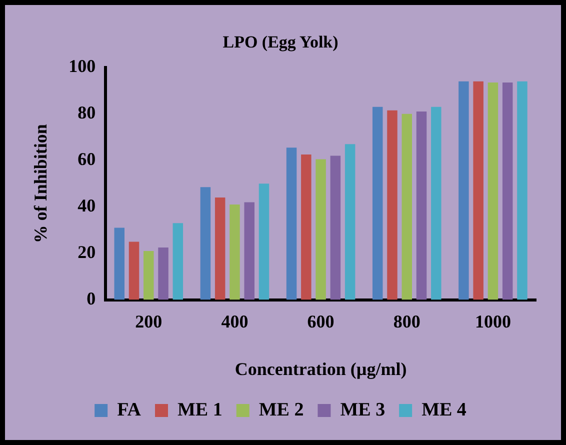 The height and width of the screenshot is (445, 566). I want to click on x-tick-label: 1000, so click(492, 321).